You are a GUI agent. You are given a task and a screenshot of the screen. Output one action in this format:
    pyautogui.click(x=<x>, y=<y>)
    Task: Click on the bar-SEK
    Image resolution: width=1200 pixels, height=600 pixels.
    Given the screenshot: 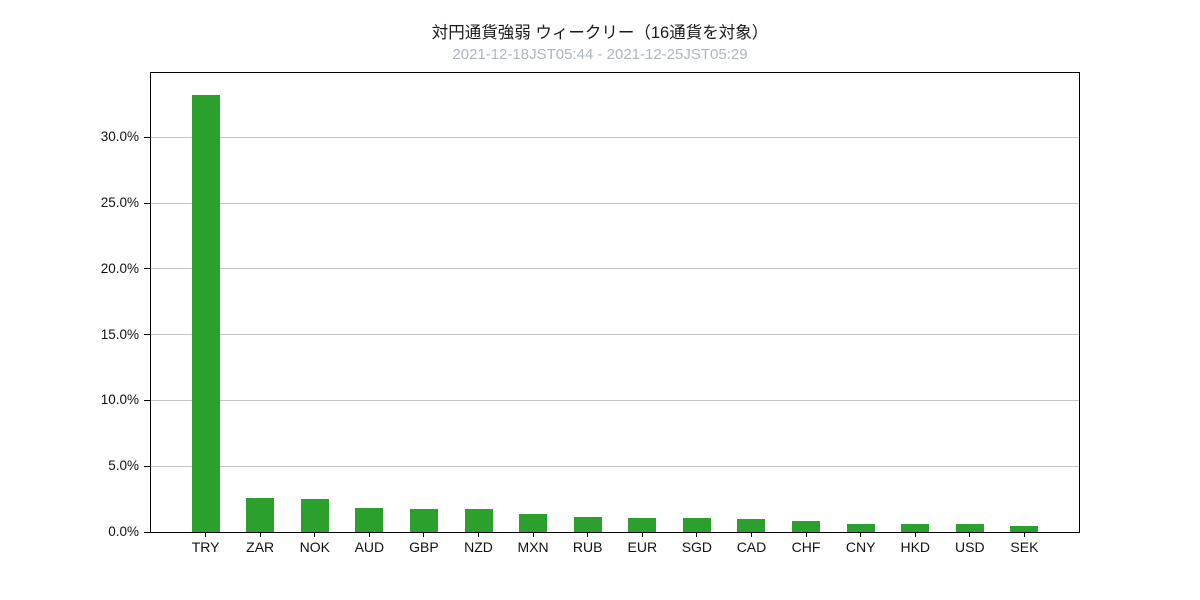 What is the action you would take?
    pyautogui.click(x=1024, y=528)
    